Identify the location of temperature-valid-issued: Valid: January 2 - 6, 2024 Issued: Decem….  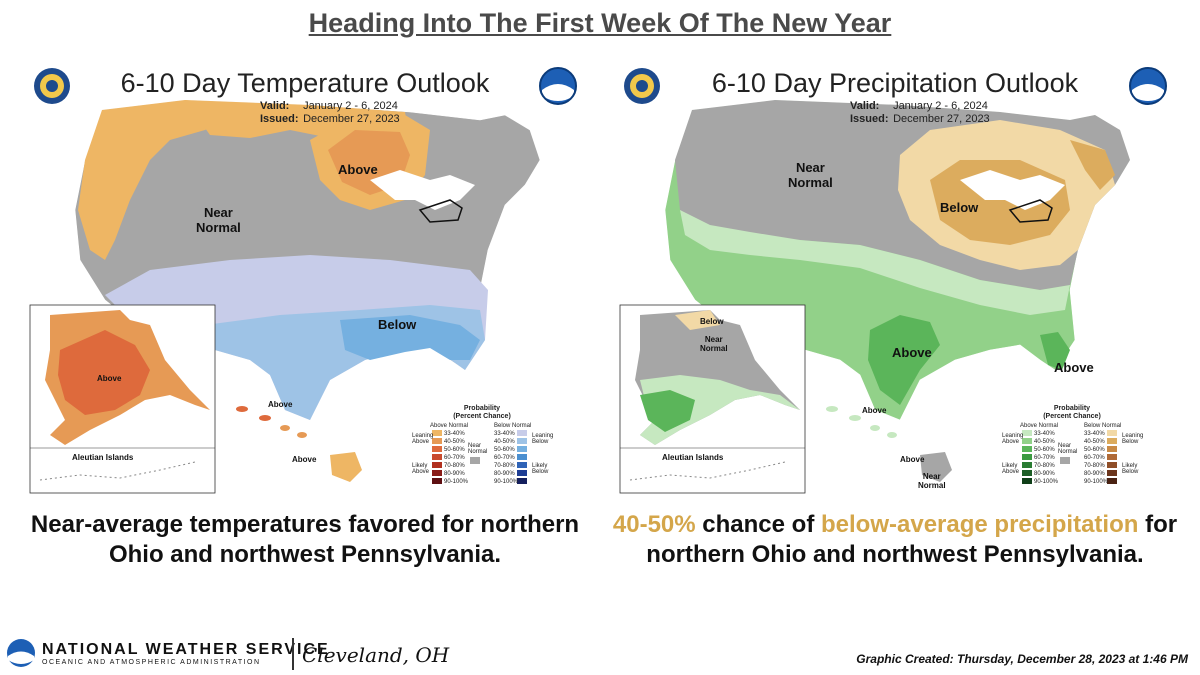
(330, 112).